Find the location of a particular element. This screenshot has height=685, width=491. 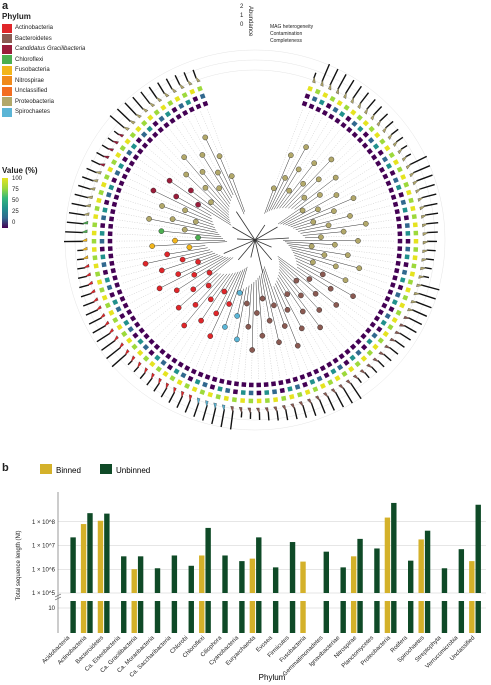

legend-binned-label: Binned is located at coordinates (68, 470).